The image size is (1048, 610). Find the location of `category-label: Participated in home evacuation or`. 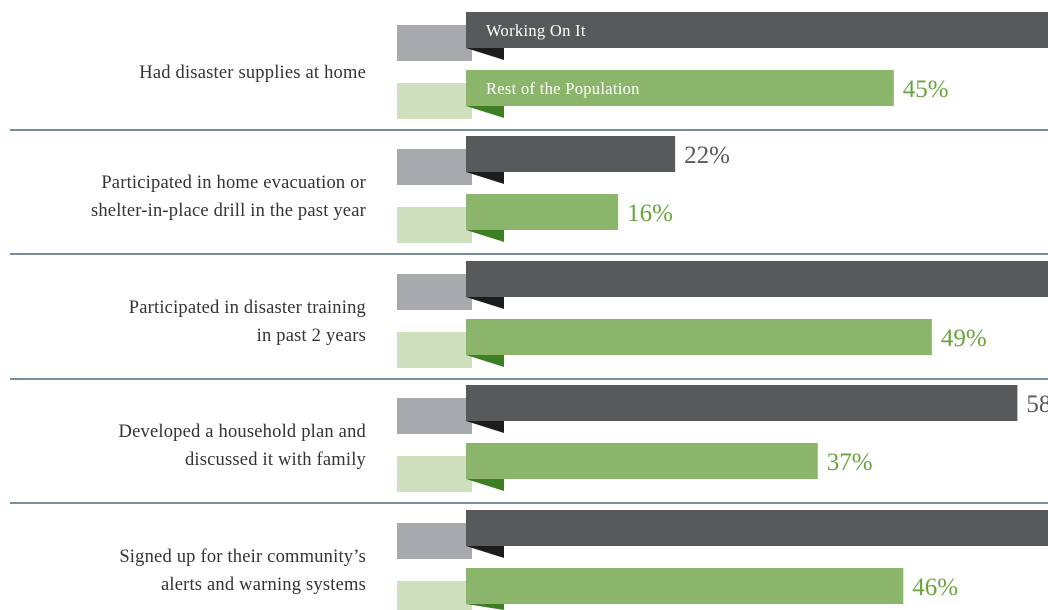

category-label: Participated in home evacuation or is located at coordinates (233, 183).